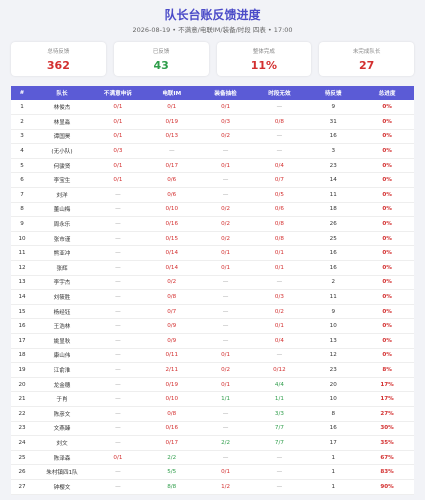 This screenshot has height=500, width=425. Describe the element at coordinates (22, 297) in the screenshot. I see `table-cell: 14` at that location.